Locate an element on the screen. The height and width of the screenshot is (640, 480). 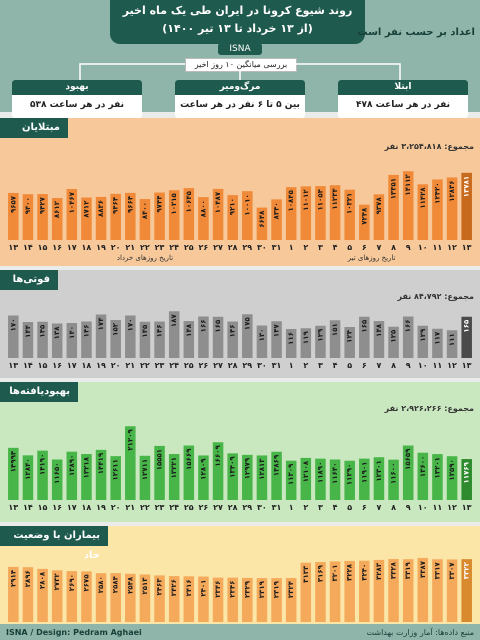
day-tick-label: ۱۵ is located at coordinates (43, 247).